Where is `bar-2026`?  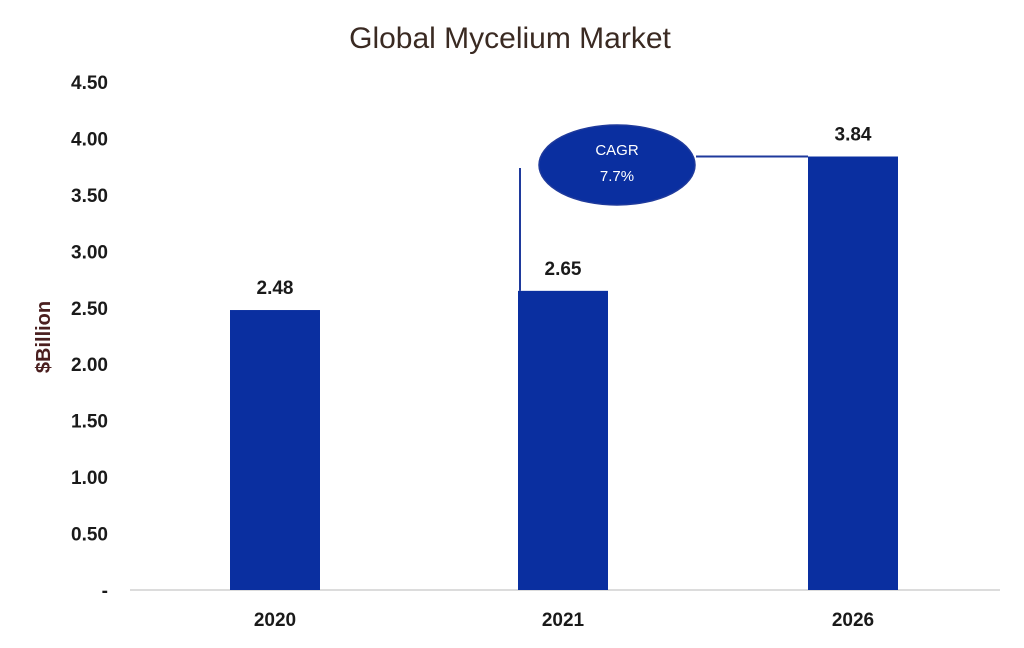 bar-2026 is located at coordinates (853, 373).